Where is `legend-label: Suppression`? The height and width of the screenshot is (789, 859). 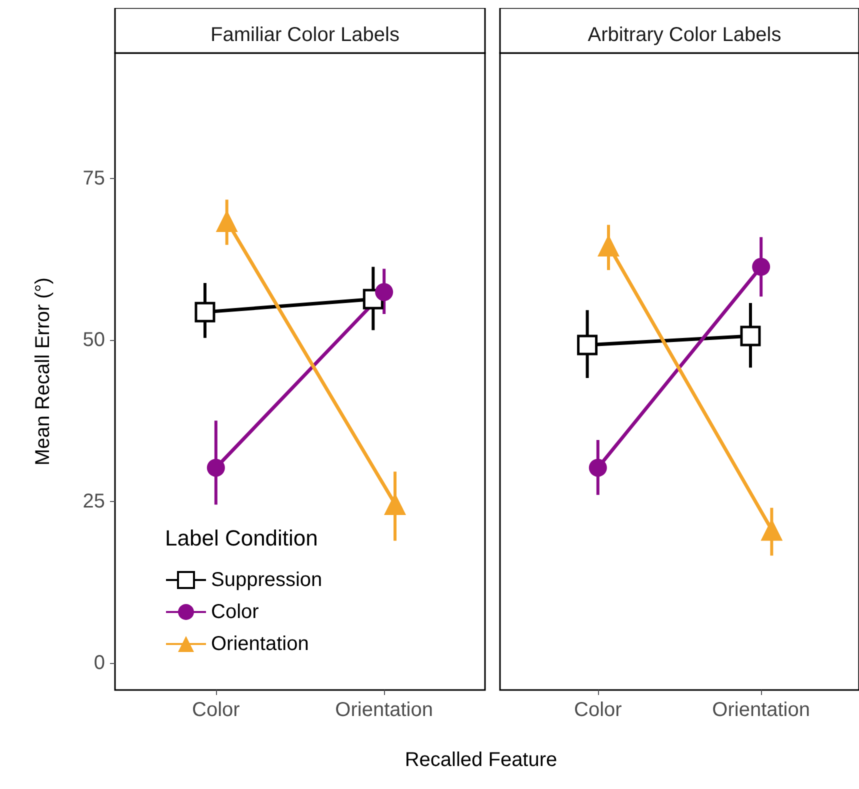
legend-label: Suppression is located at coordinates (266, 580).